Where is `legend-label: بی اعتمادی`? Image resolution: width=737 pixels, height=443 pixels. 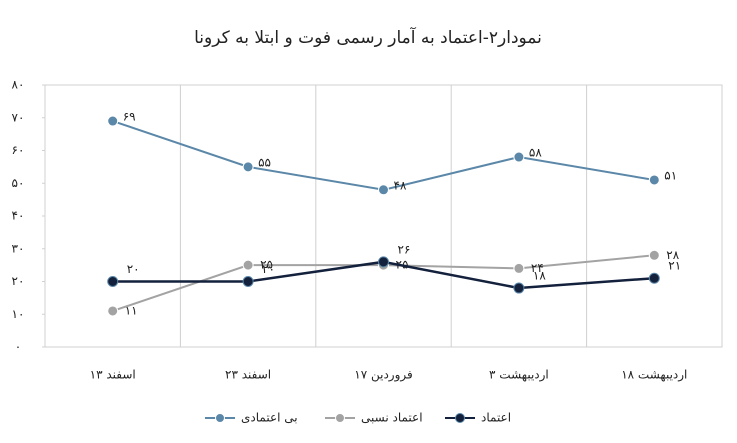 legend-label: بی اعتمادی is located at coordinates (269, 418).